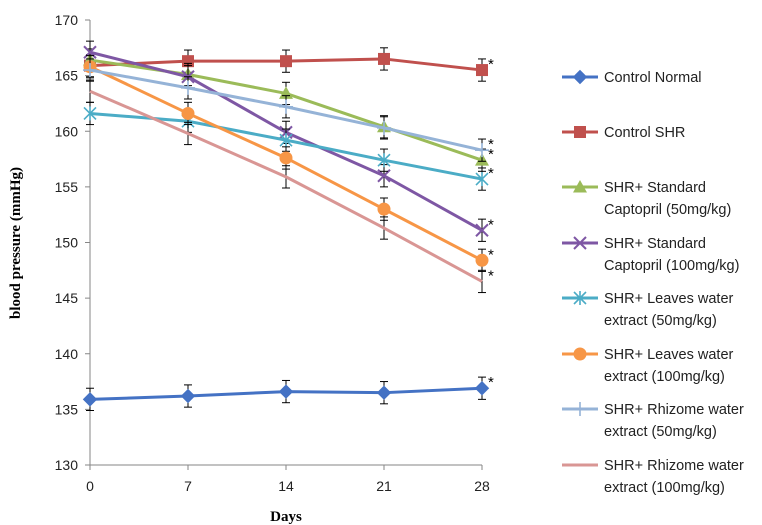  Describe the element at coordinates (653, 78) in the screenshot. I see `legend-label: Control Normal` at that location.